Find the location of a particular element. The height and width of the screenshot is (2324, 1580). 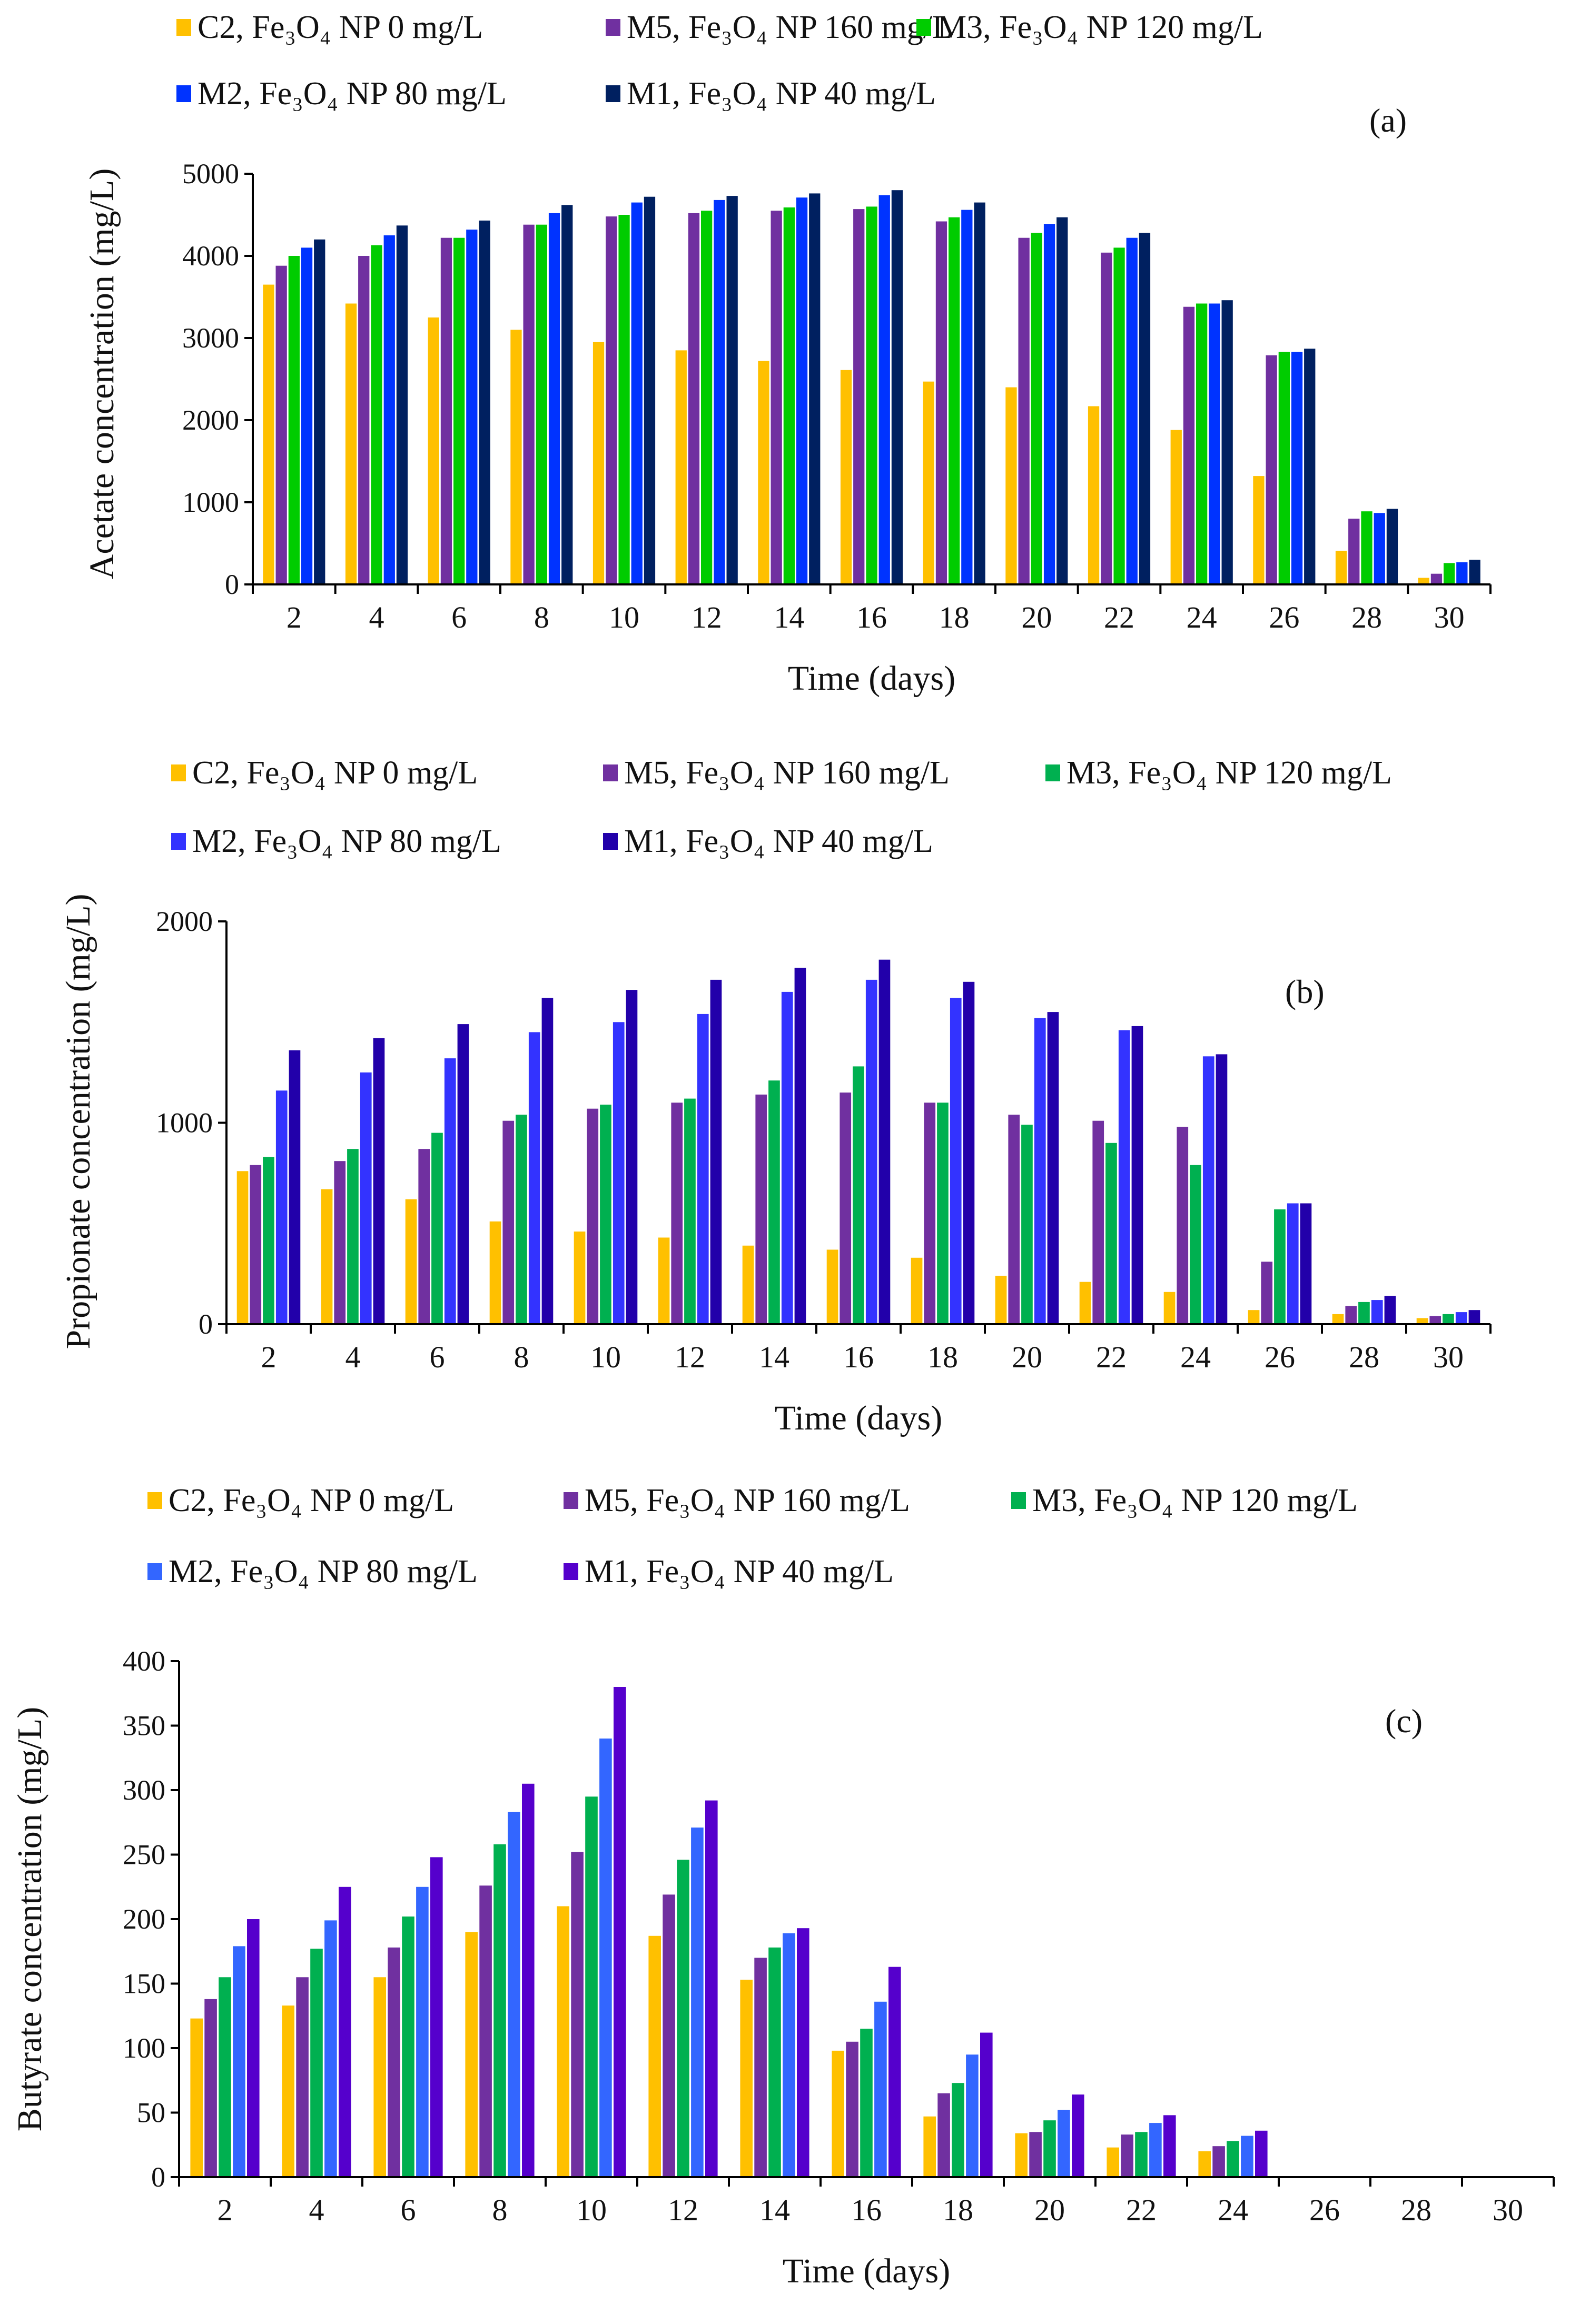

bar-s3-c13 is located at coordinates (1379, 548).